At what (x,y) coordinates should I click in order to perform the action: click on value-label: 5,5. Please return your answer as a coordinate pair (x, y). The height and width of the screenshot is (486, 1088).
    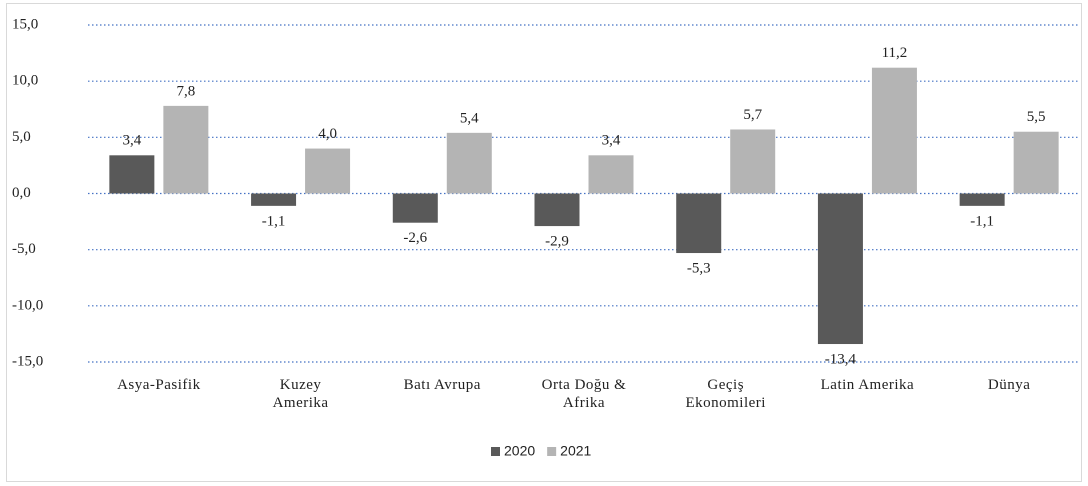
    Looking at the image, I should click on (1036, 117).